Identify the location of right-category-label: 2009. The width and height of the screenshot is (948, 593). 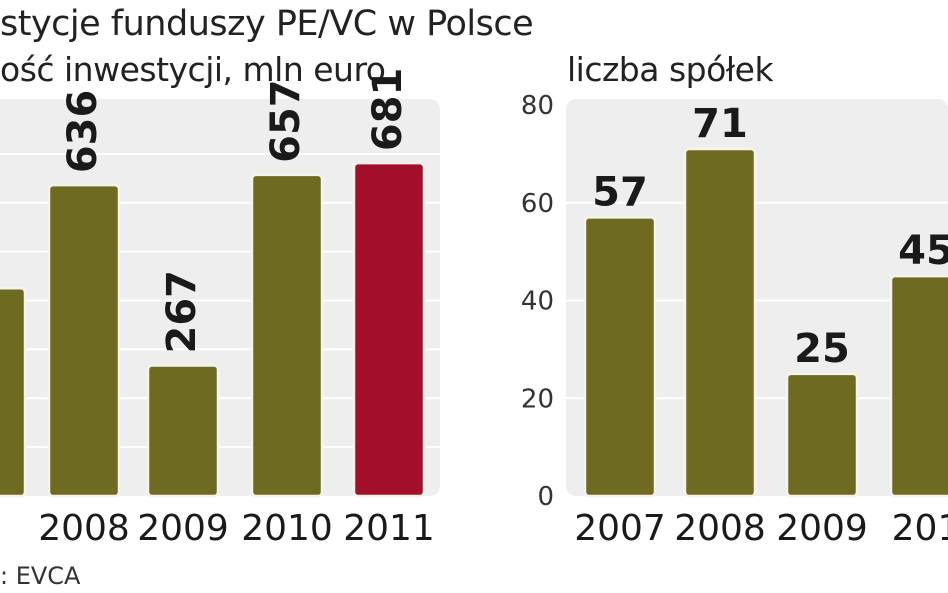
(822, 528).